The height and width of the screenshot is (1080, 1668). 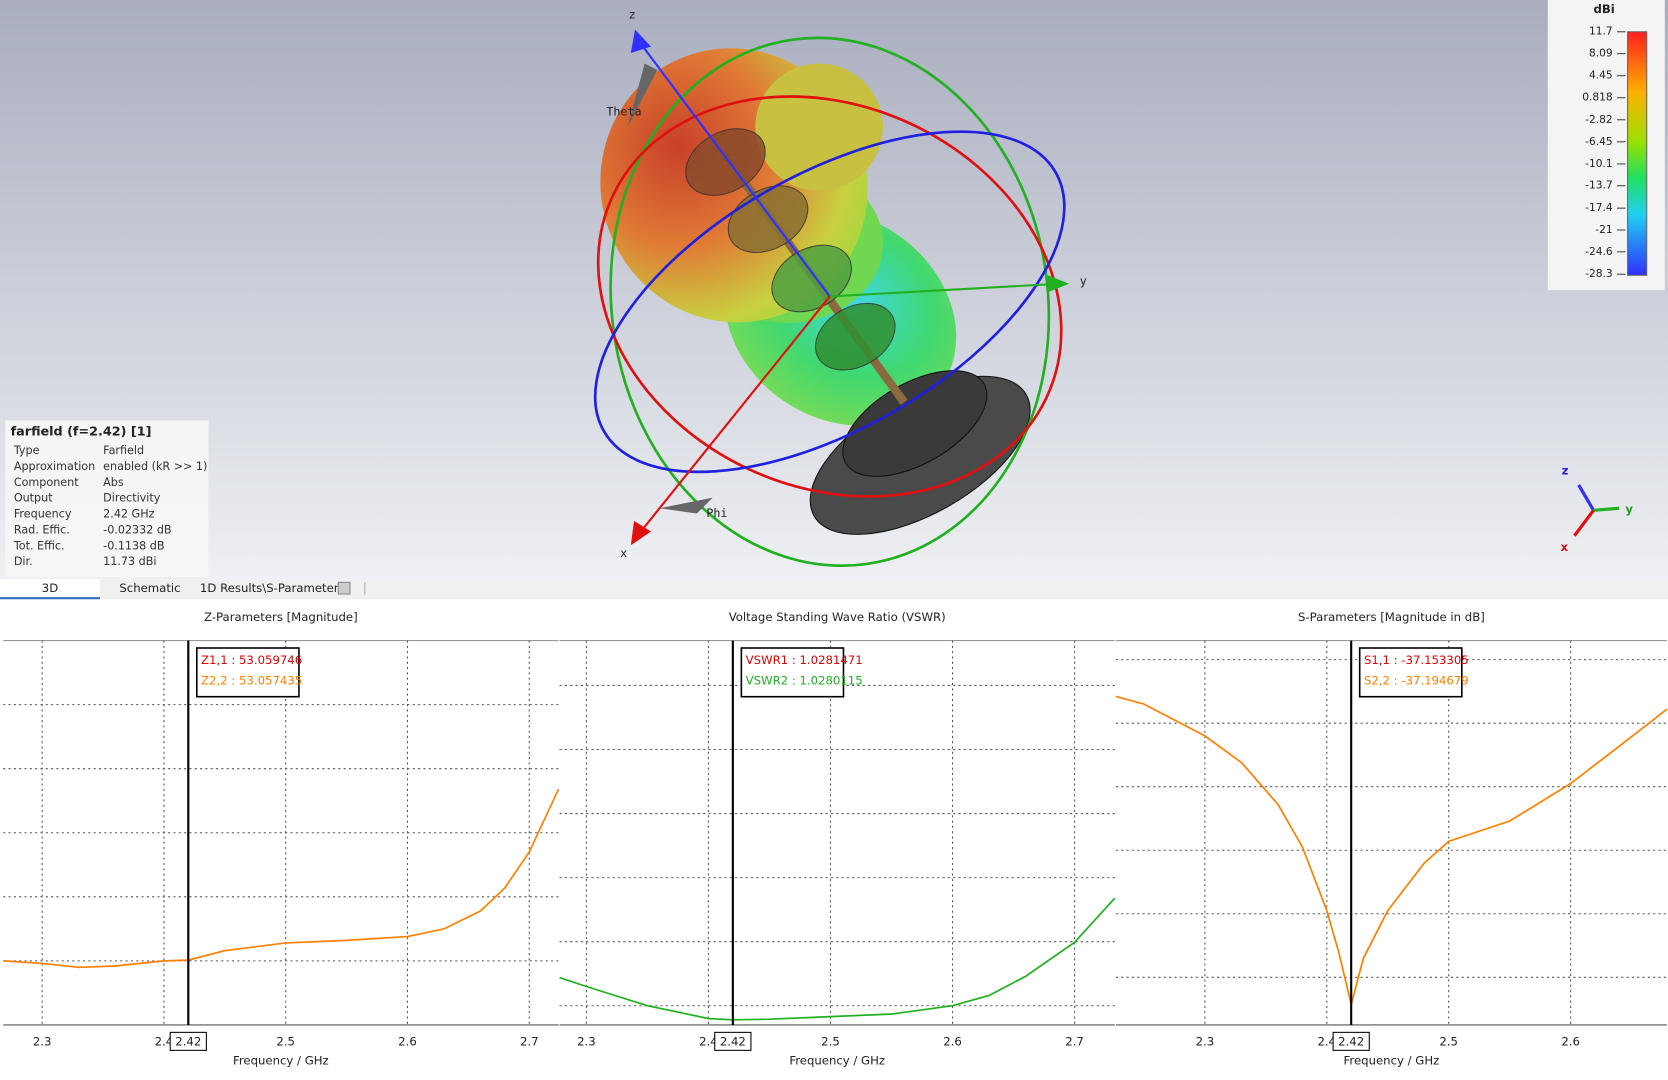 I want to click on info-key: Rad. Effic., so click(x=42, y=529).